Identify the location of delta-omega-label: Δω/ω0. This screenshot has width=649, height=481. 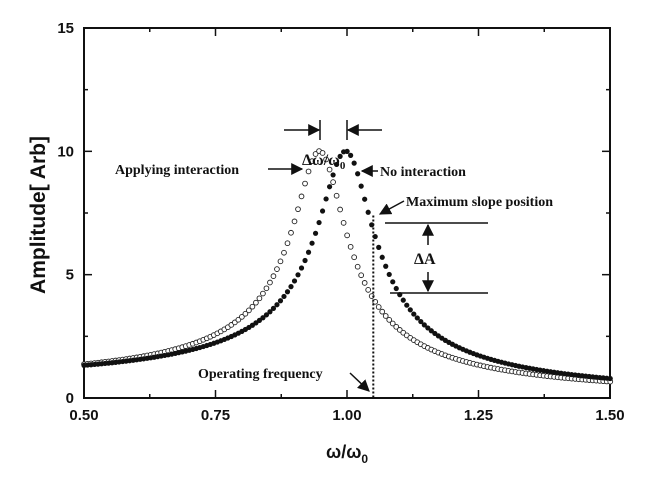
(324, 162).